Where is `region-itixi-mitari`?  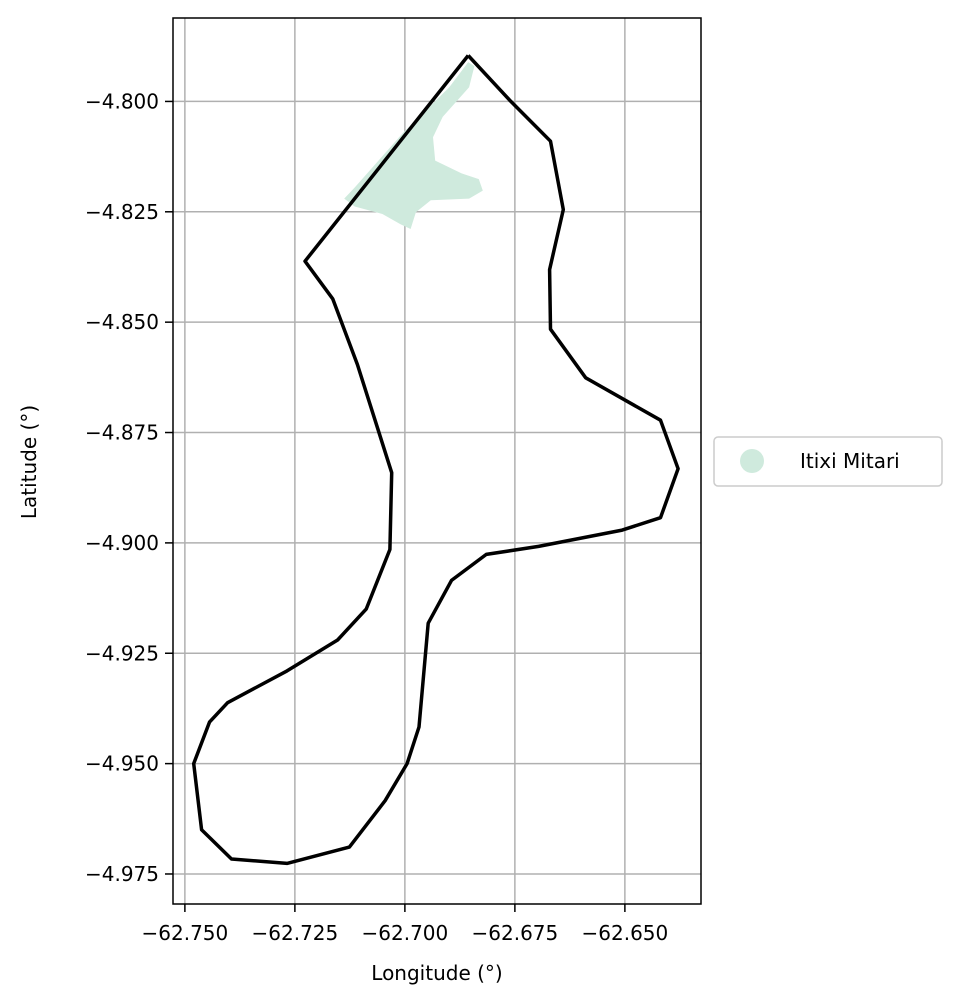 region-itixi-mitari is located at coordinates (413, 145).